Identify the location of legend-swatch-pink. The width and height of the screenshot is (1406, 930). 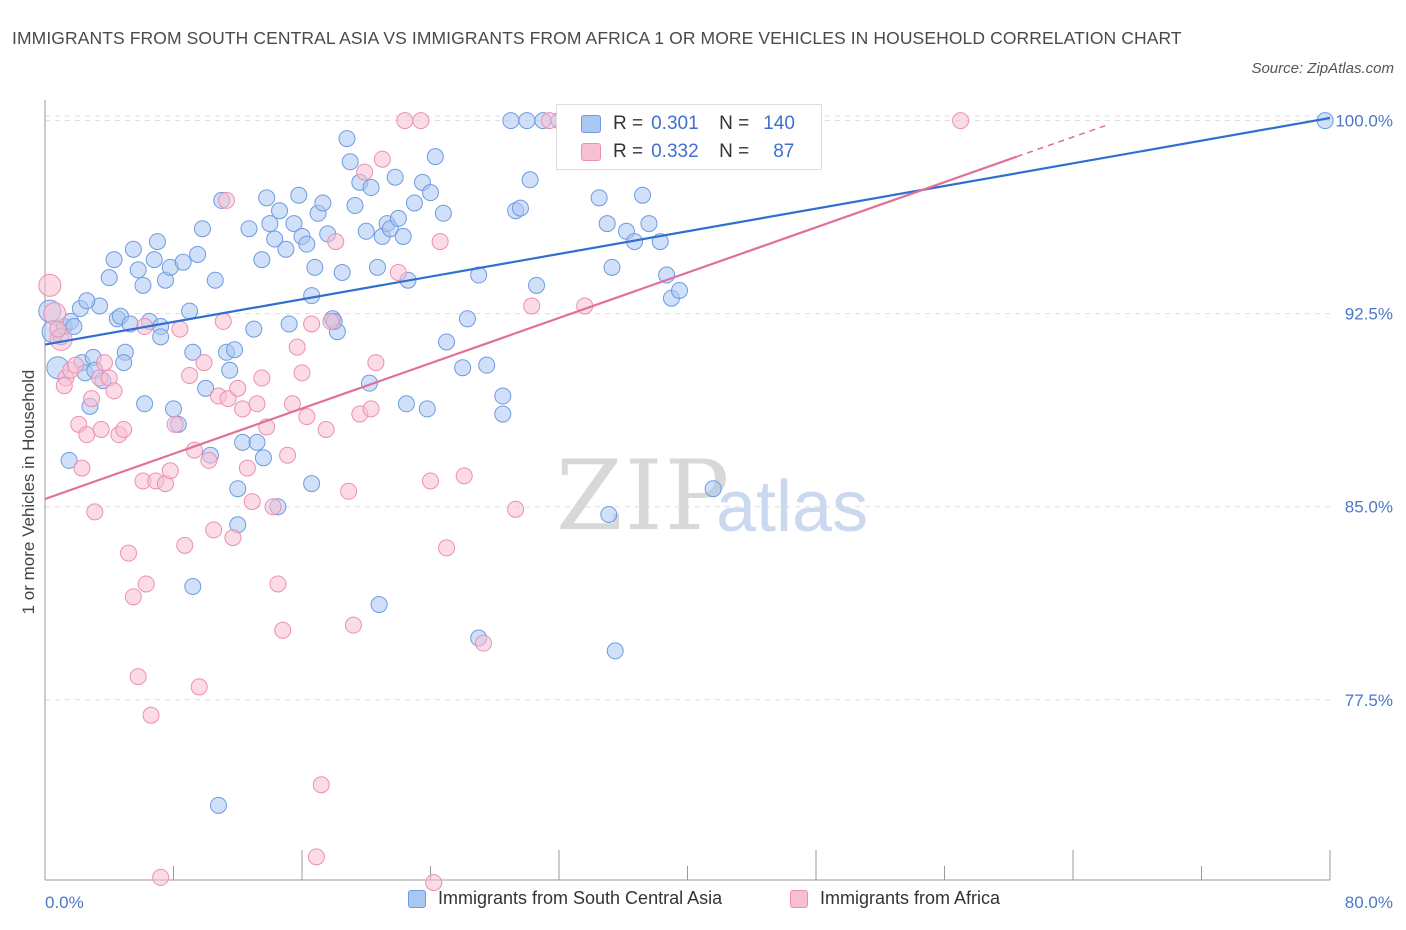
(799, 898).